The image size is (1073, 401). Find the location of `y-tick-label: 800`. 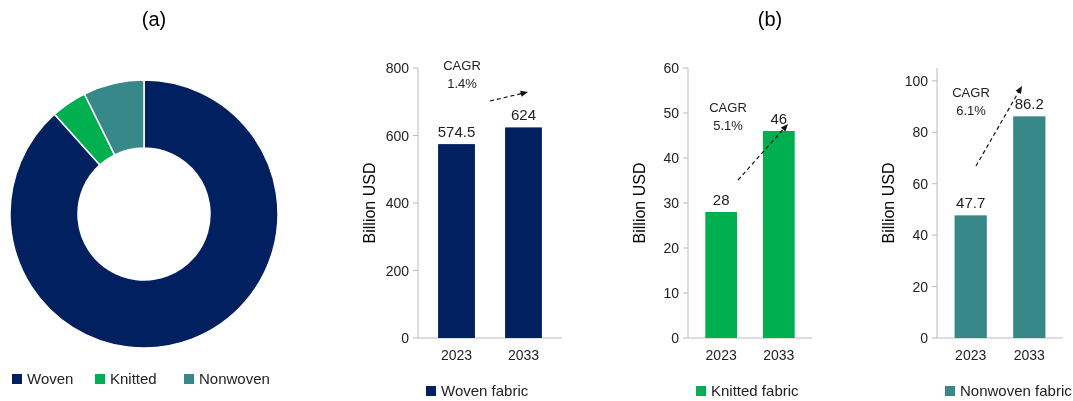

y-tick-label: 800 is located at coordinates (397, 68).